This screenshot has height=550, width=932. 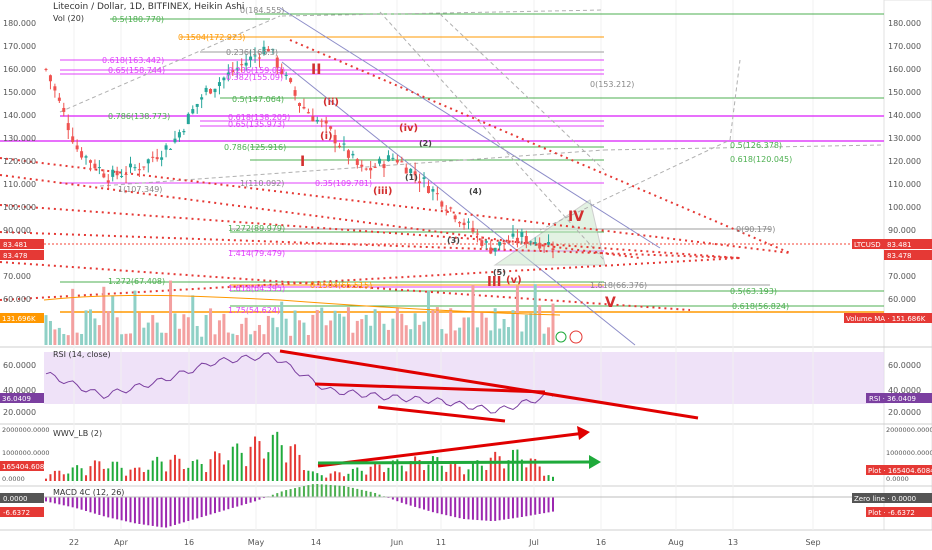 I want to click on fib-label: 0(184.555), so click(x=262, y=10).